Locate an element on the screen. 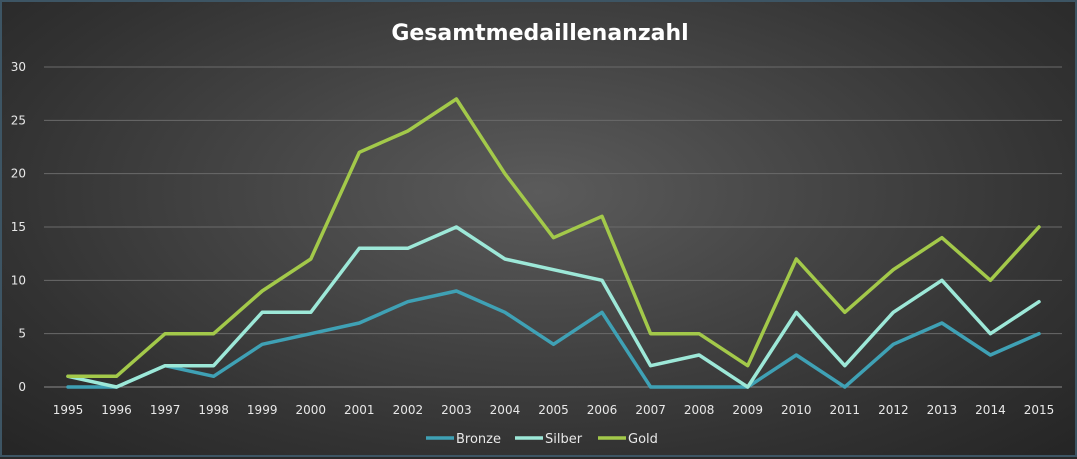 Image resolution: width=1077 pixels, height=459 pixels. x-tick-label: 2002 is located at coordinates (408, 410).